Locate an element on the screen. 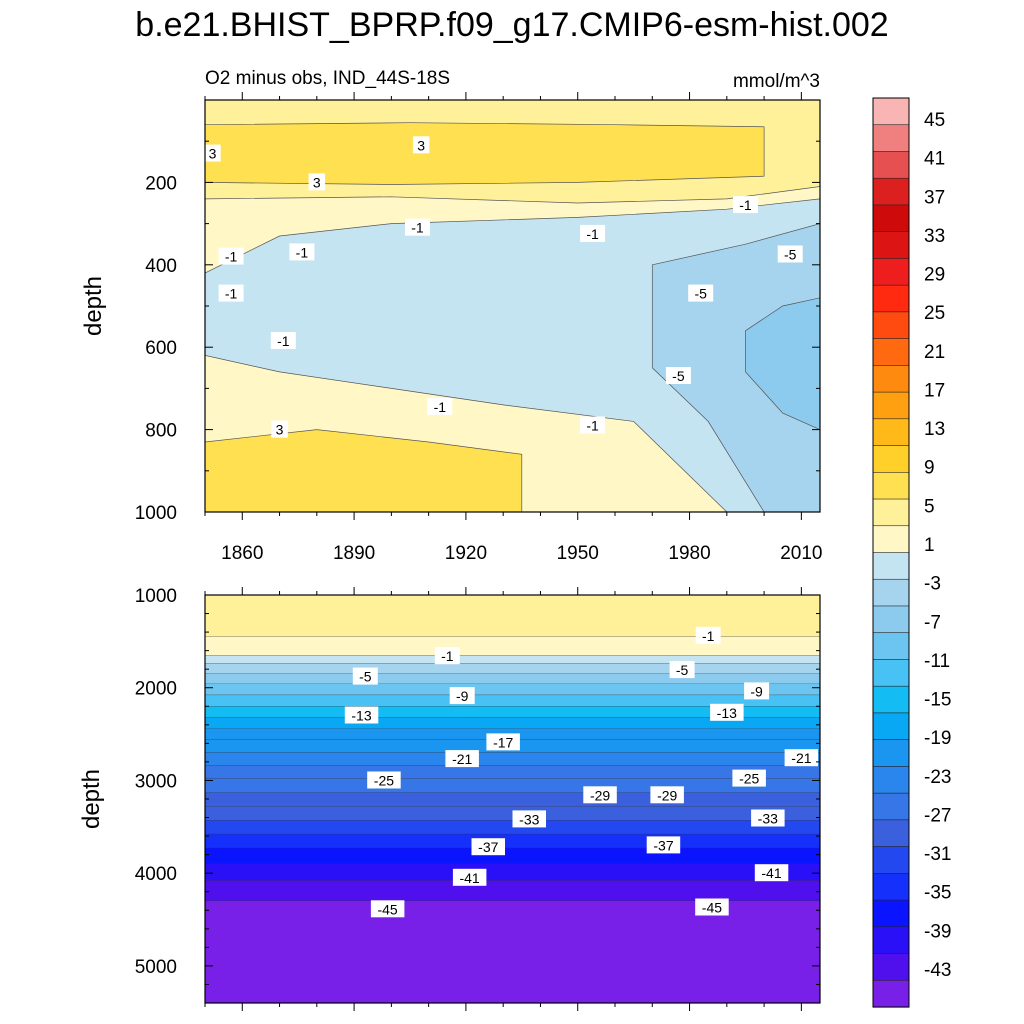 Image resolution: width=1024 pixels, height=1024 pixels. upper-contour-label-6: -1 is located at coordinates (592, 234).